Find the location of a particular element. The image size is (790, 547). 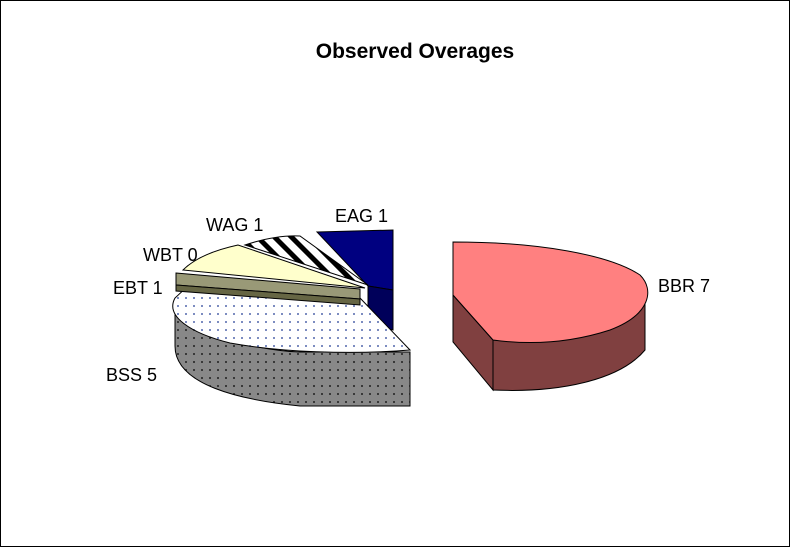

slice-label-bss: BSS 5 is located at coordinates (131, 375).